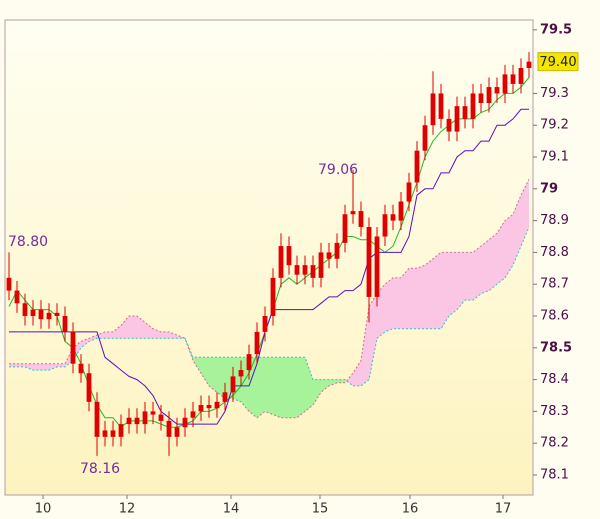  What do you see at coordinates (554, 379) in the screenshot?
I see `y-tick-label: 78.4` at bounding box center [554, 379].